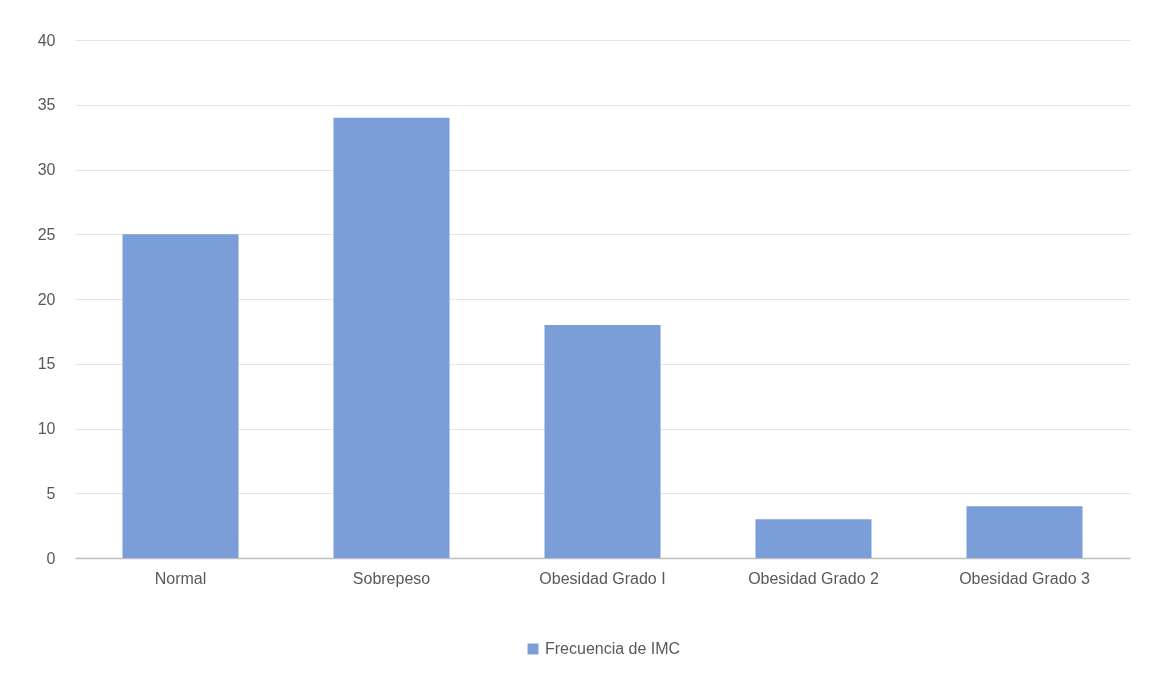 The image size is (1151, 677). Describe the element at coordinates (46, 364) in the screenshot. I see `y-tick-label: 15` at that location.